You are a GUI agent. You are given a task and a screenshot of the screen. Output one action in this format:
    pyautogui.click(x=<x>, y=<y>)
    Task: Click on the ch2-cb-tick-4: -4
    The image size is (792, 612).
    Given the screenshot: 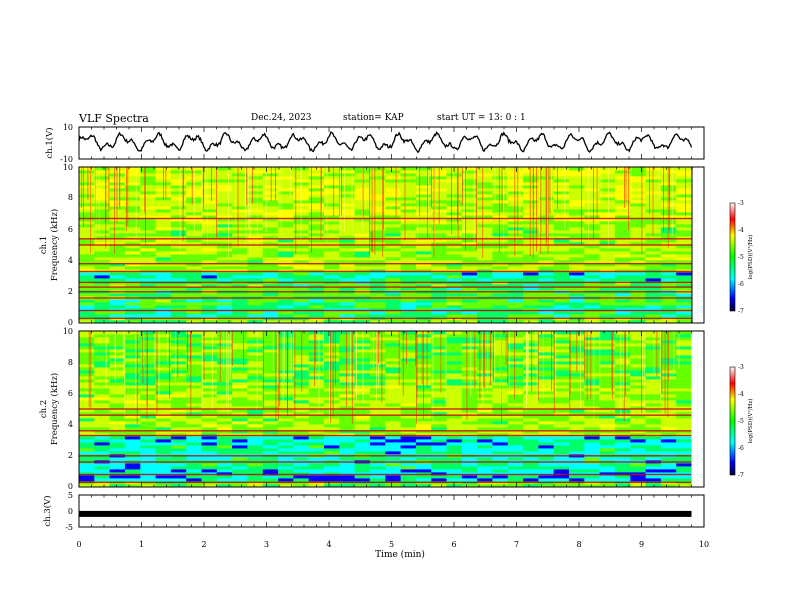 What is the action you would take?
    pyautogui.click(x=741, y=394)
    